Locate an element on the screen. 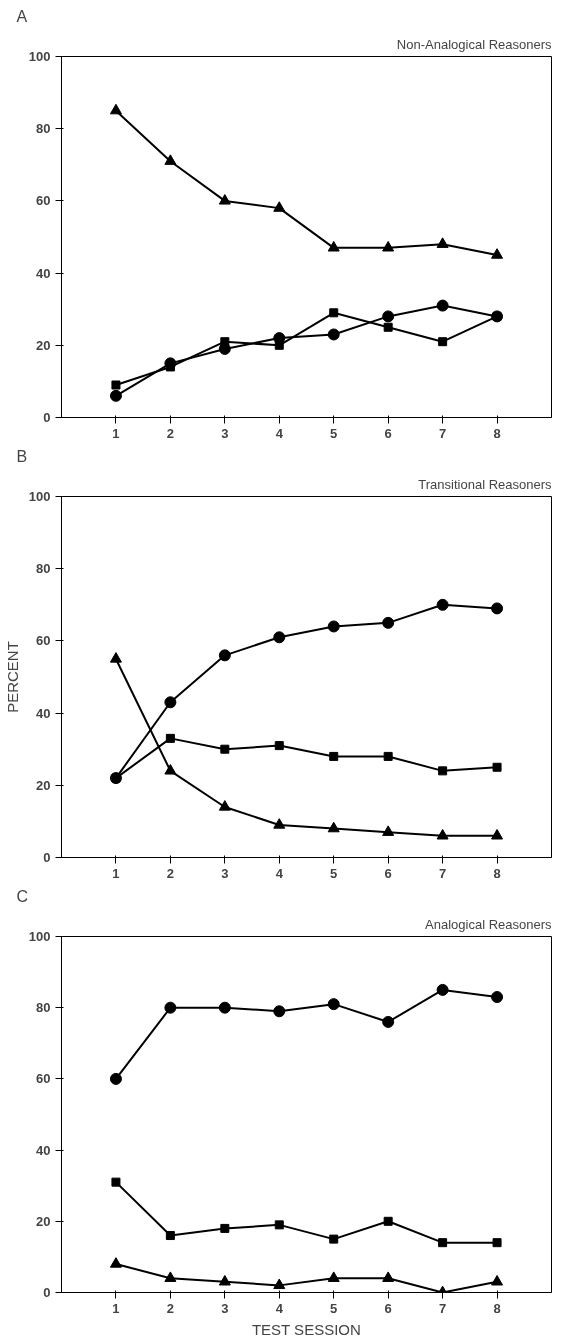  chart-subtitle: Non-Analogical Reasoners is located at coordinates (474, 44).